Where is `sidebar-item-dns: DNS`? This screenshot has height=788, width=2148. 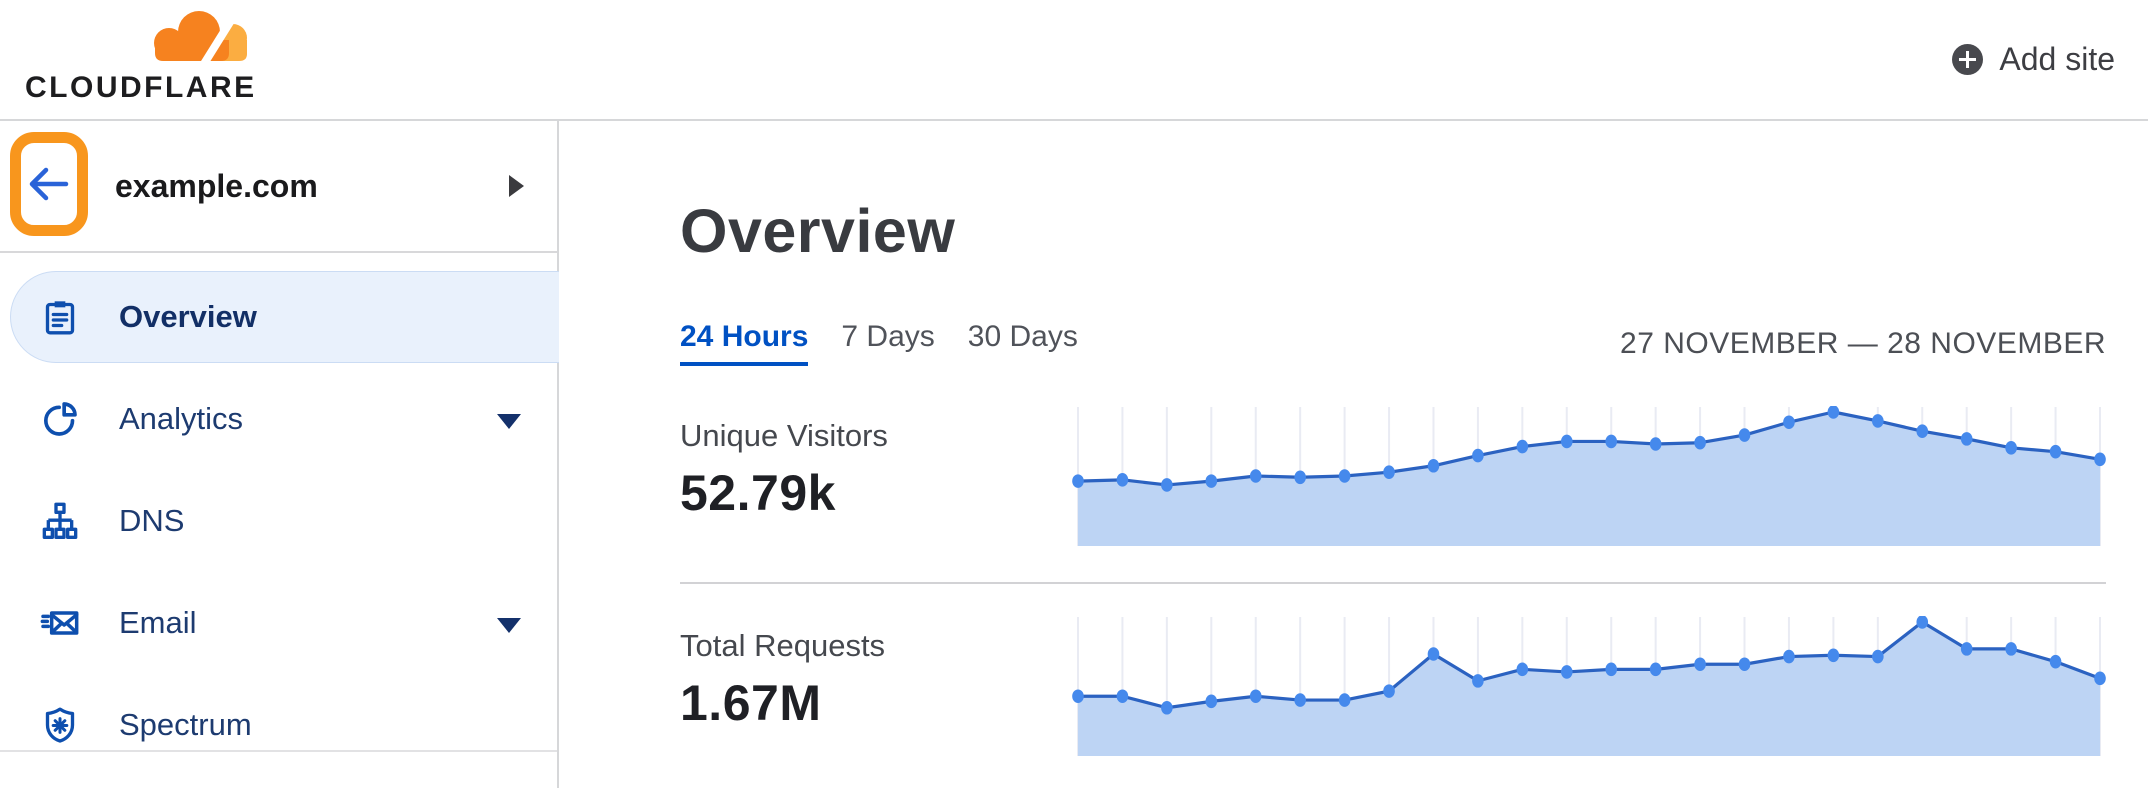
sidebar-item-dns: DNS is located at coordinates (284, 521).